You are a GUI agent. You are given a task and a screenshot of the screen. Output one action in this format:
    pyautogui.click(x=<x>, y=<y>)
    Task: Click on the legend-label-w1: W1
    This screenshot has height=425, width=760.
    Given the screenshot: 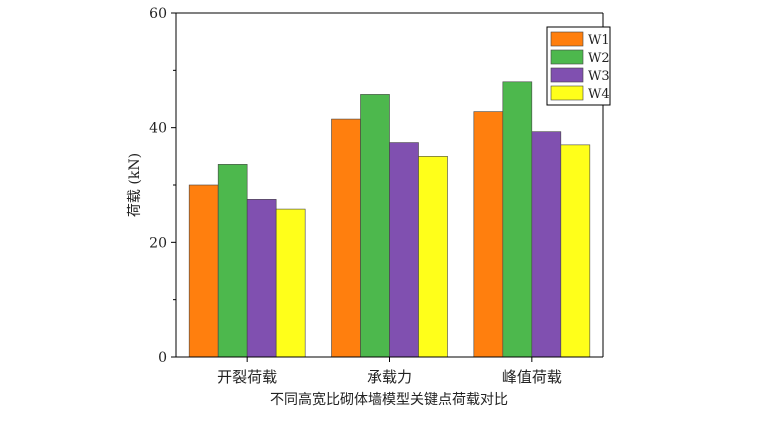 What is the action you would take?
    pyautogui.click(x=599, y=40)
    